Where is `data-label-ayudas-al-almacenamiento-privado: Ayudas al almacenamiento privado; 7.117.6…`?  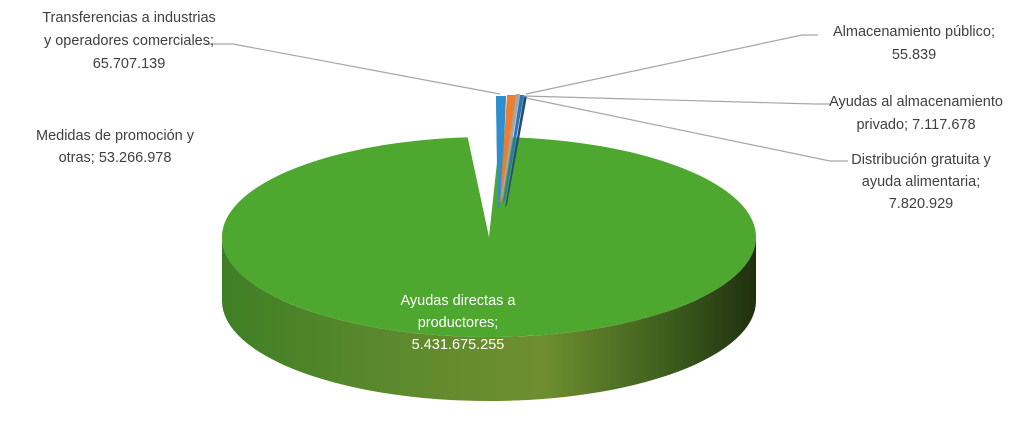
data-label-ayudas-al-almacenamiento-privado: Ayudas al almacenamiento privado; 7.117.6… is located at coordinates (916, 113).